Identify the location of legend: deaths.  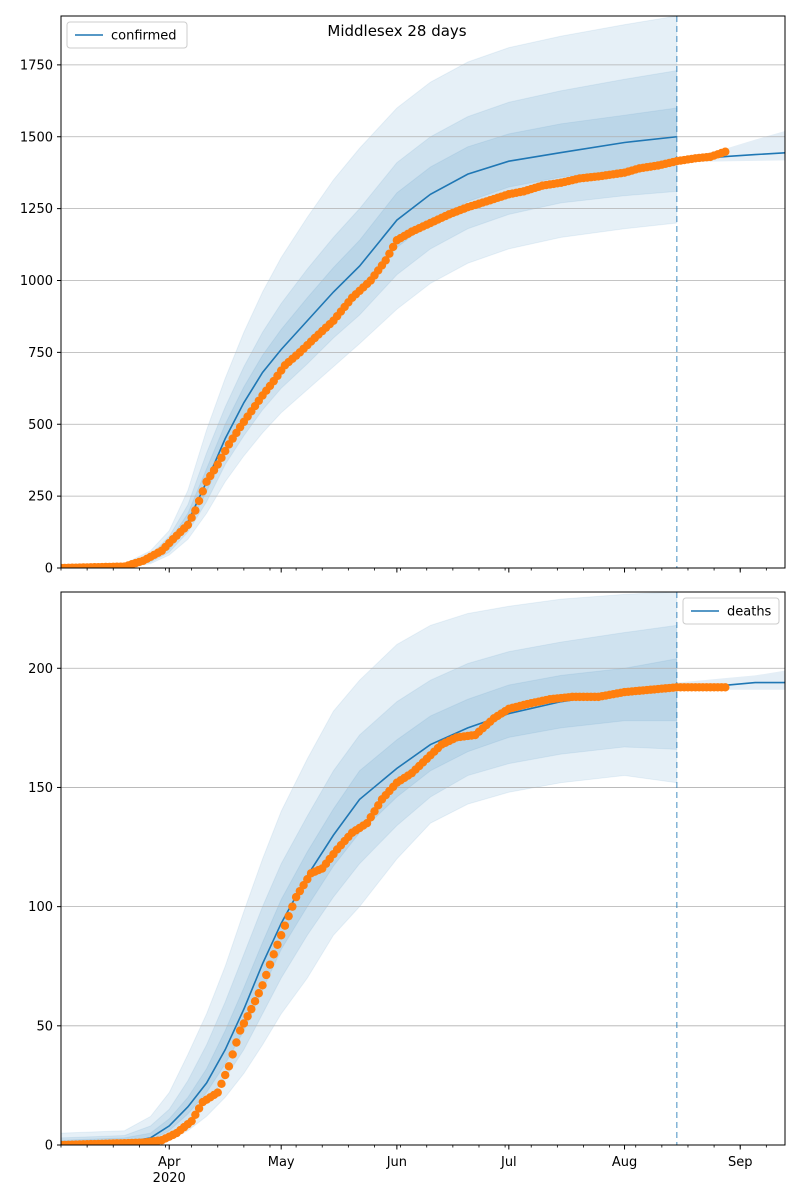
(731, 611).